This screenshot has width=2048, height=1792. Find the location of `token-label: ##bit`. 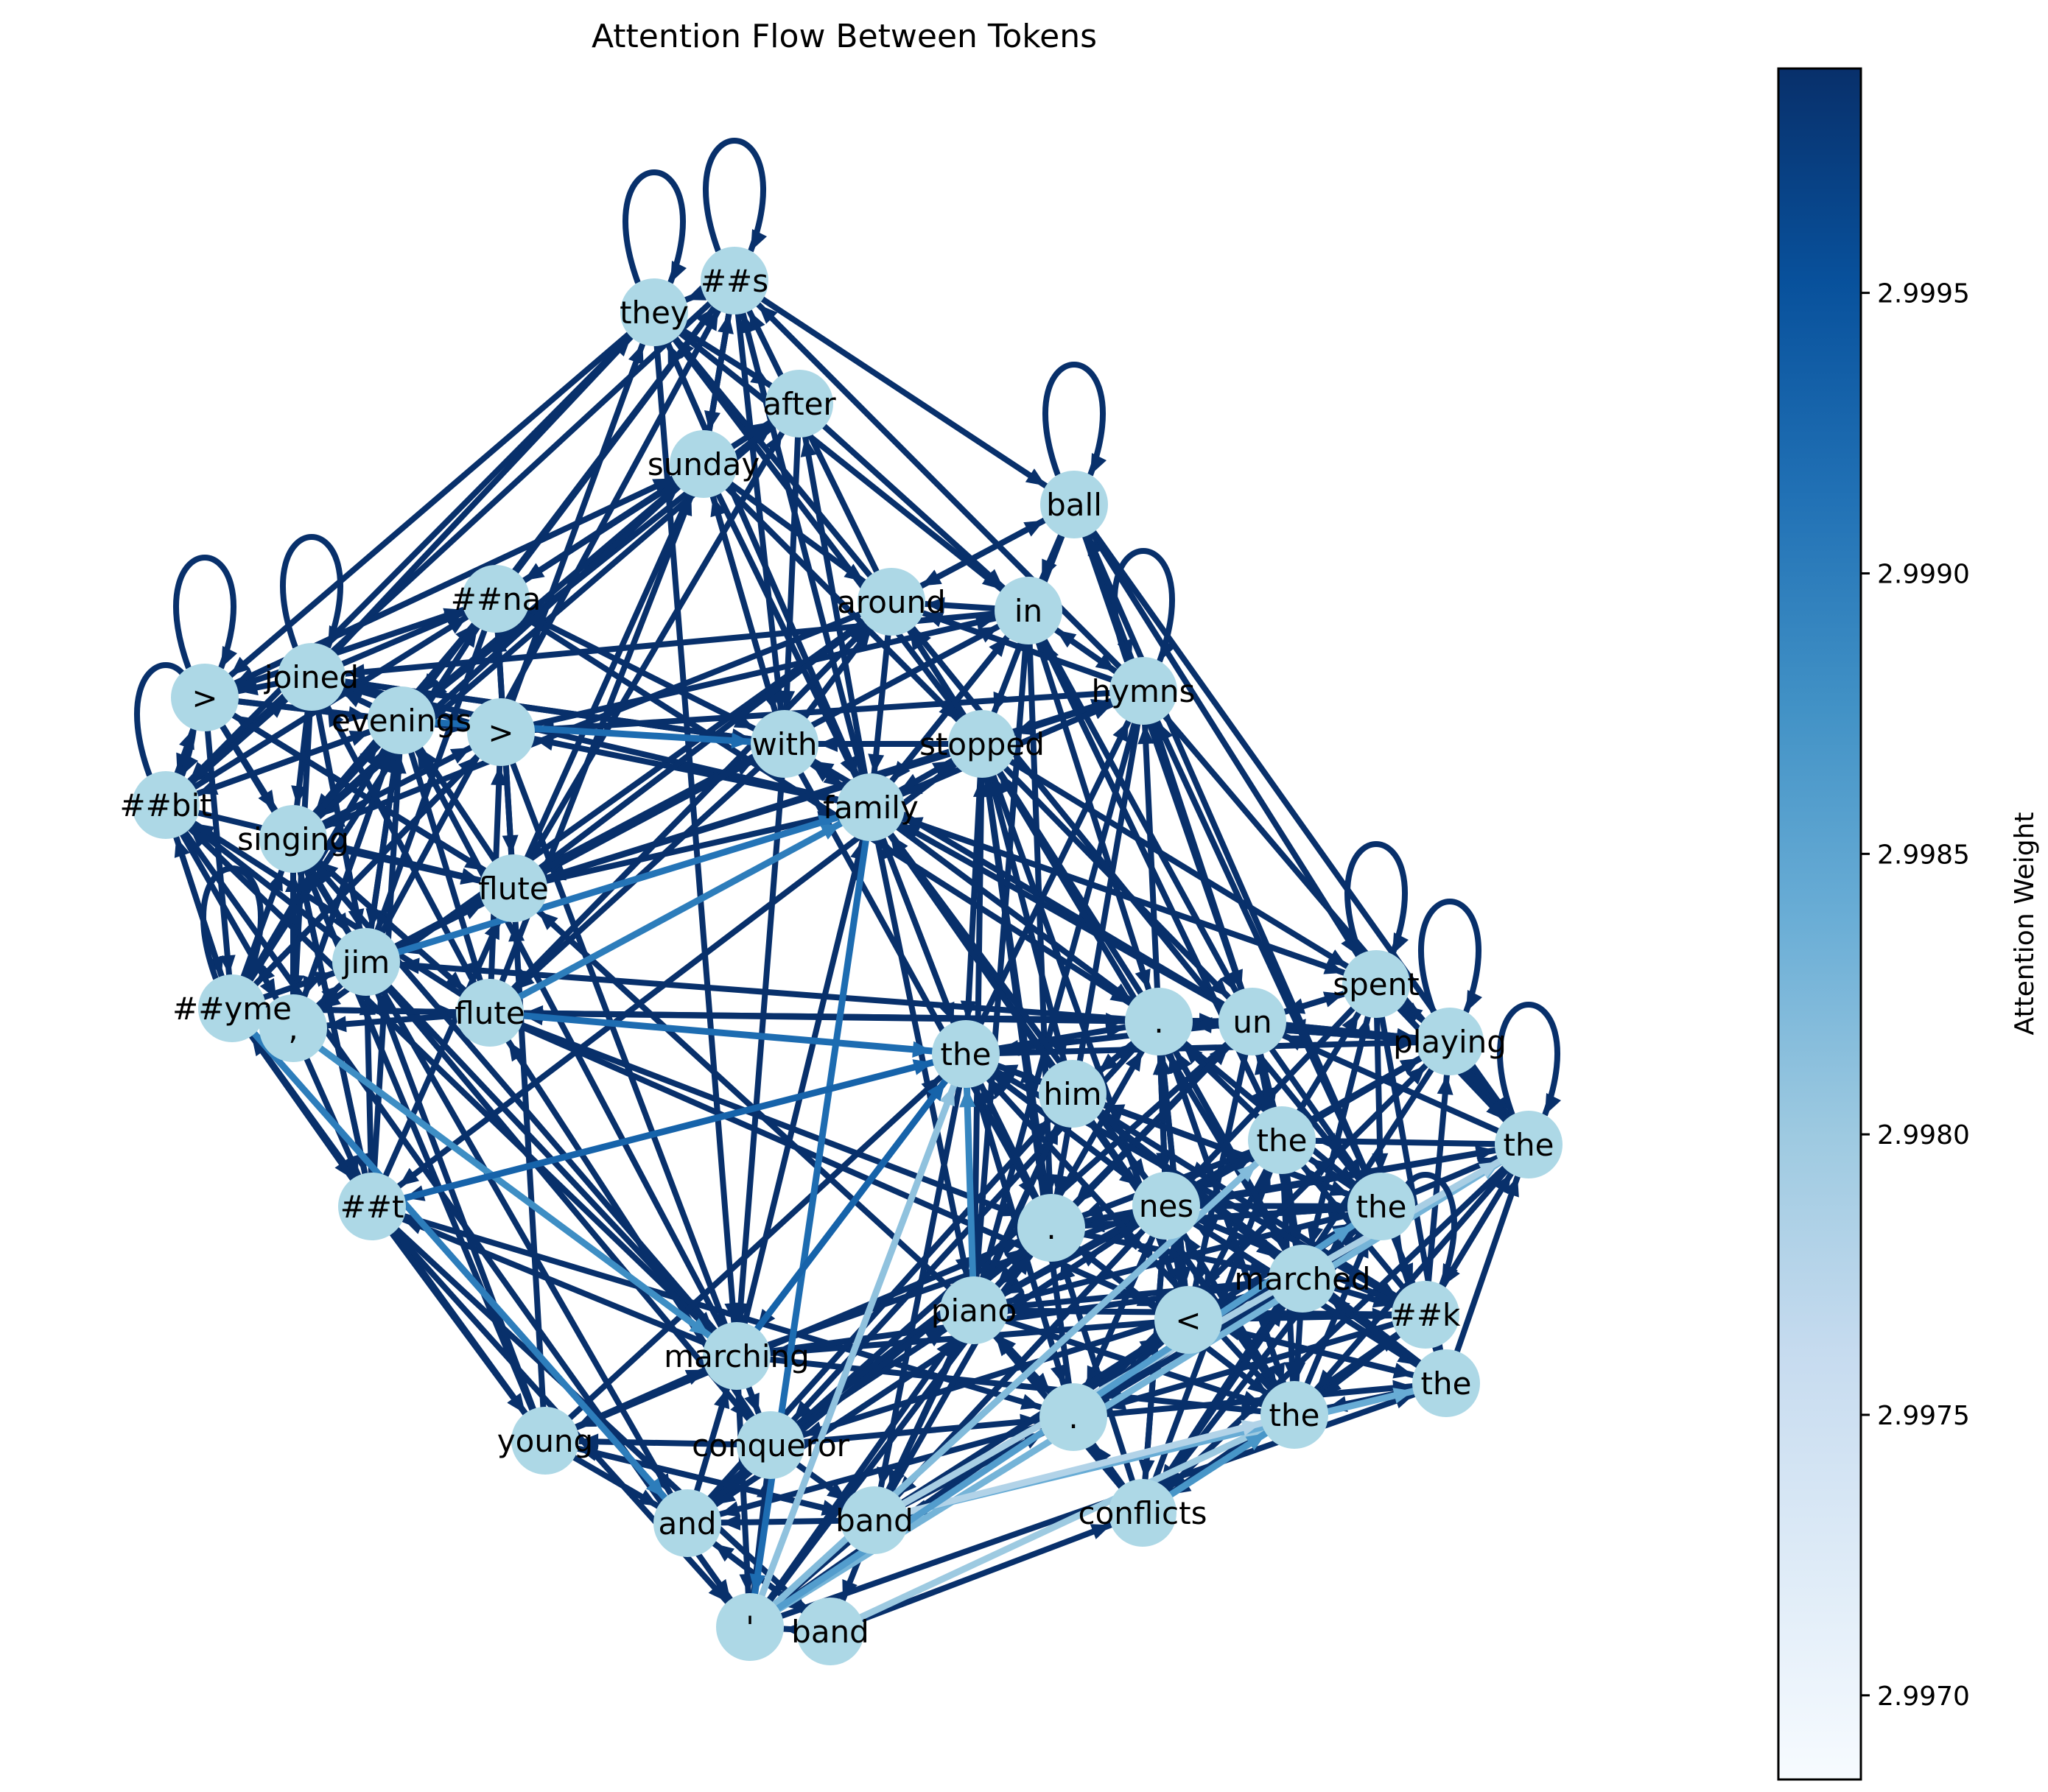

token-label: ##bit is located at coordinates (165, 805).